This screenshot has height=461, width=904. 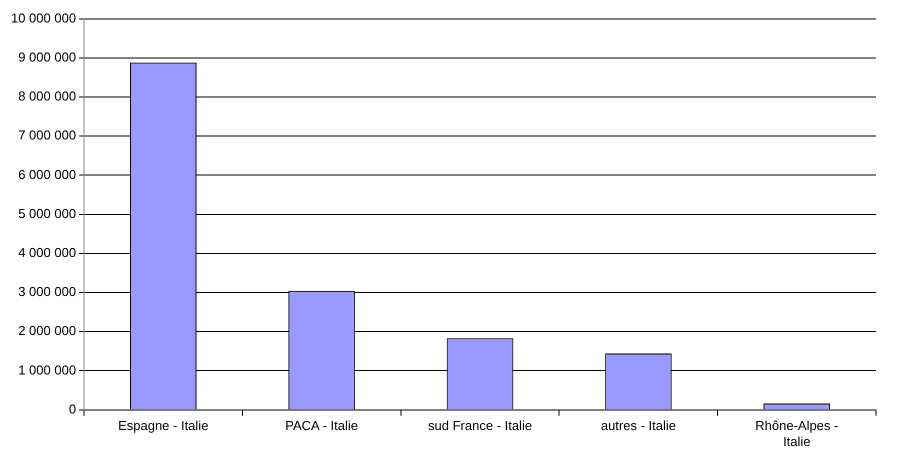 What do you see at coordinates (47, 135) in the screenshot?
I see `y-tick-label: 7 000 000` at bounding box center [47, 135].